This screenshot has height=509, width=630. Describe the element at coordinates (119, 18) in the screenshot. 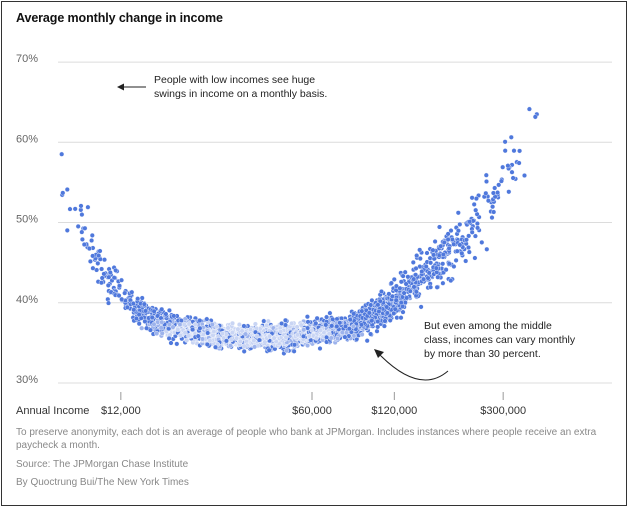

I see `chart-title: Average monthly change in income` at that location.